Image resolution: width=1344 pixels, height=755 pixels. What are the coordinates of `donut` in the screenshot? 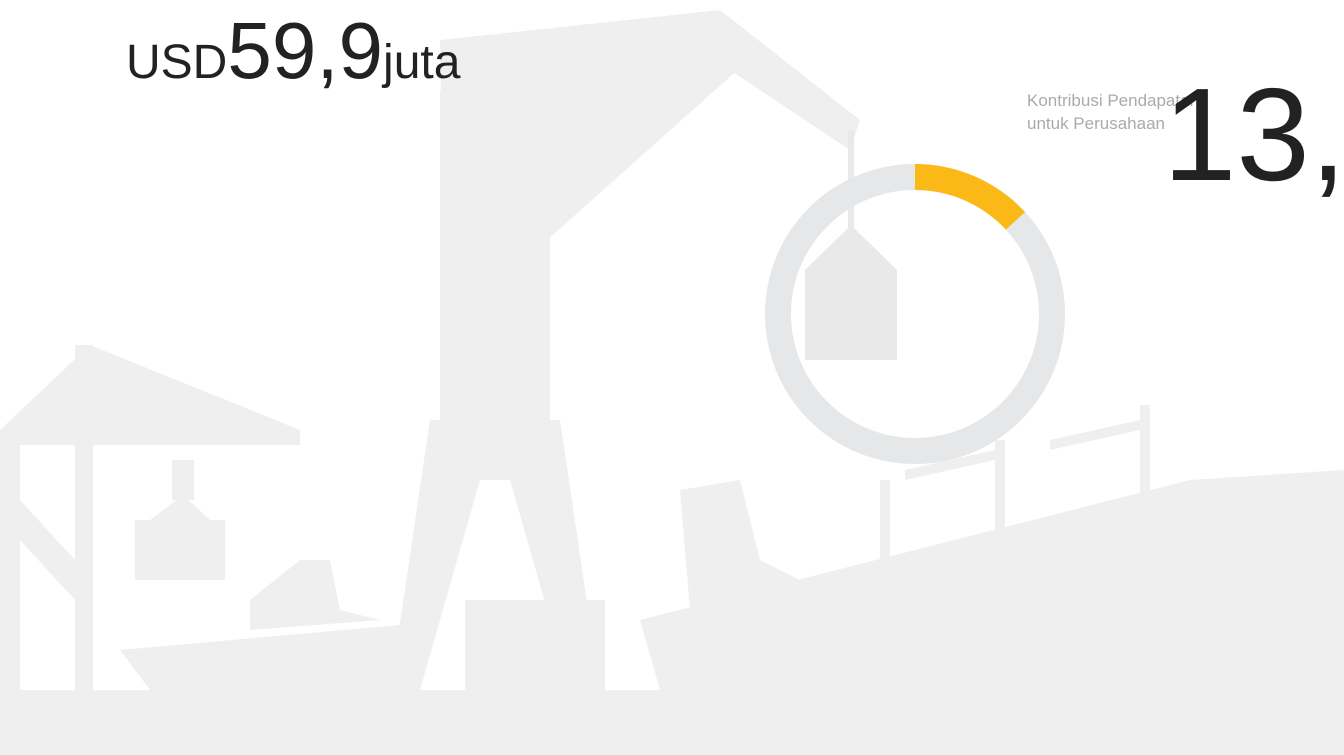 It's located at (915, 314).